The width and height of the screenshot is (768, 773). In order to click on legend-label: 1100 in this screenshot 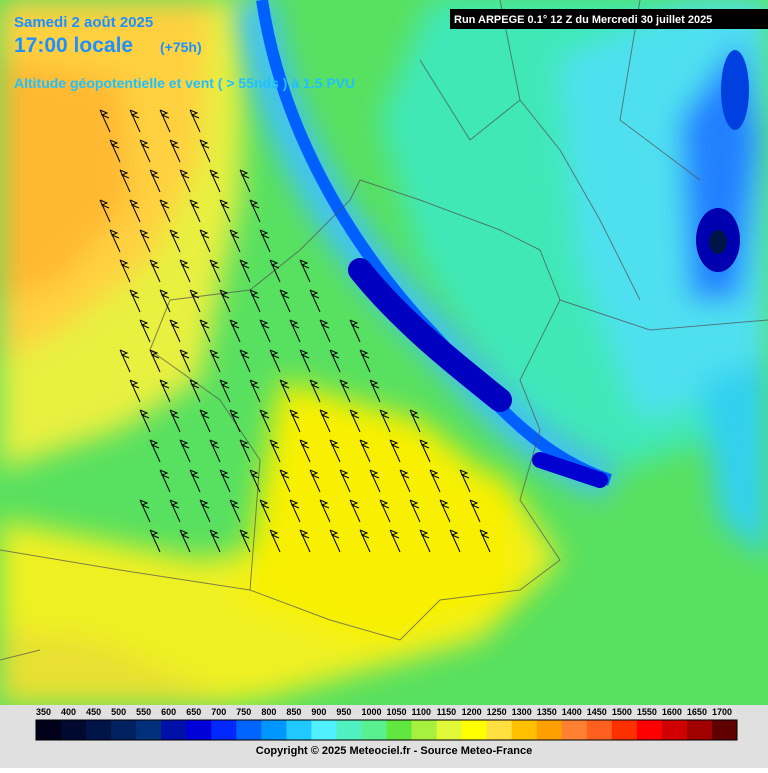, I will do `click(422, 712)`.